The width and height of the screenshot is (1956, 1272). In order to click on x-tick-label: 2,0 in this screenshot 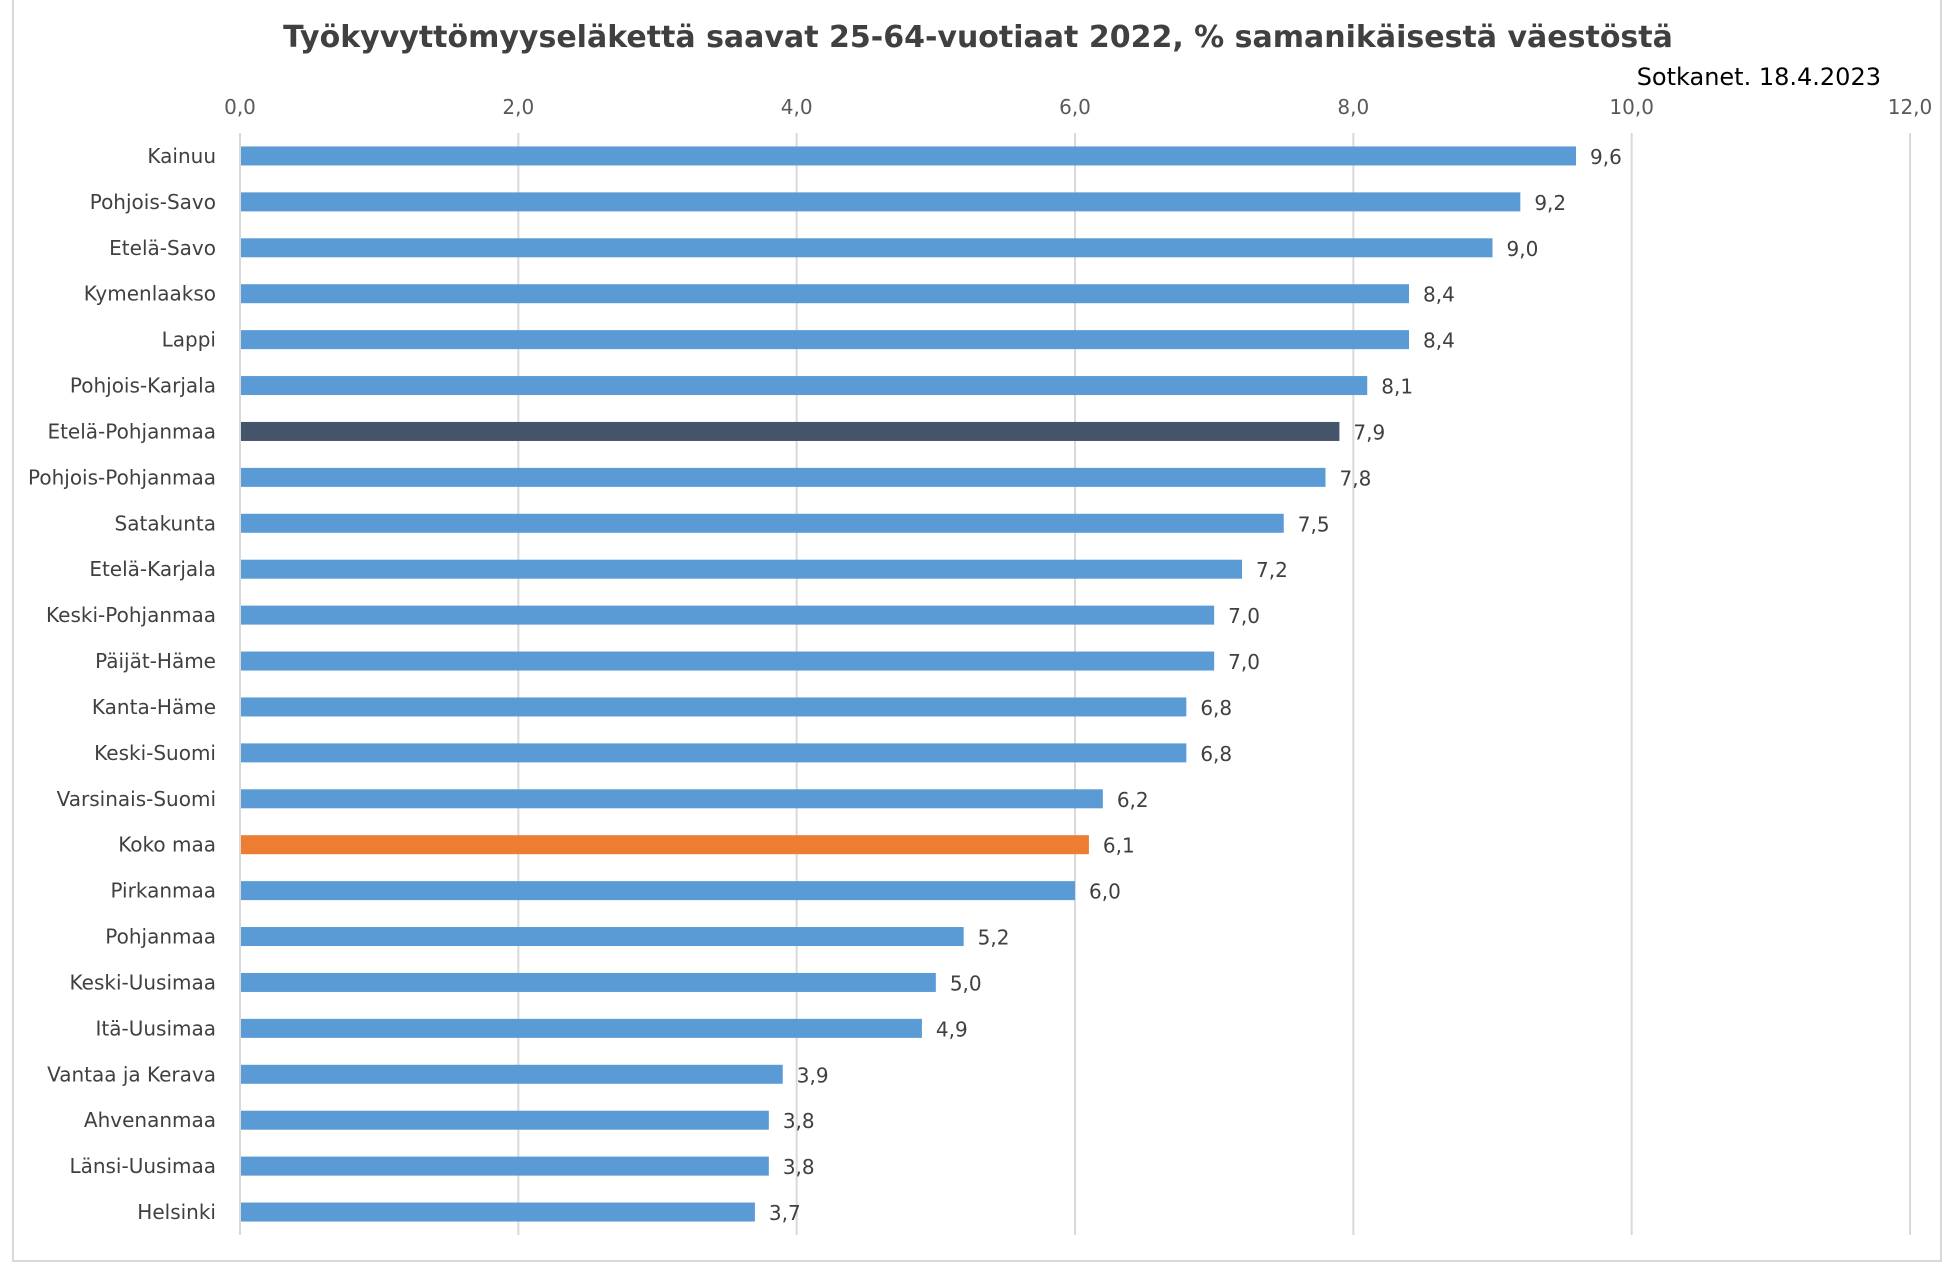, I will do `click(518, 107)`.